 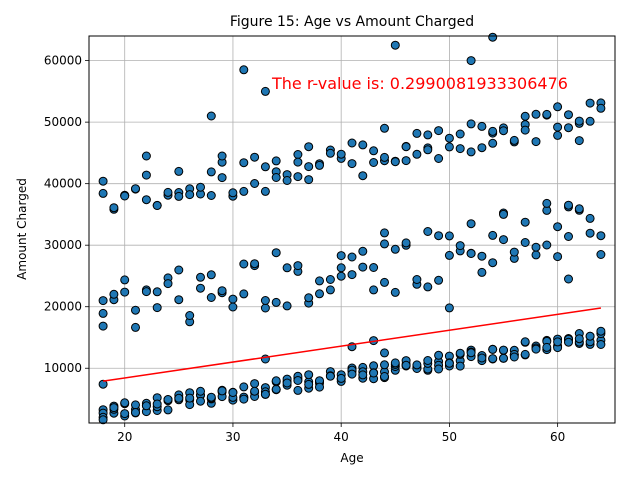 I want to click on x-axis-ticks: 20 30 40 50 60, so click(x=341, y=433).